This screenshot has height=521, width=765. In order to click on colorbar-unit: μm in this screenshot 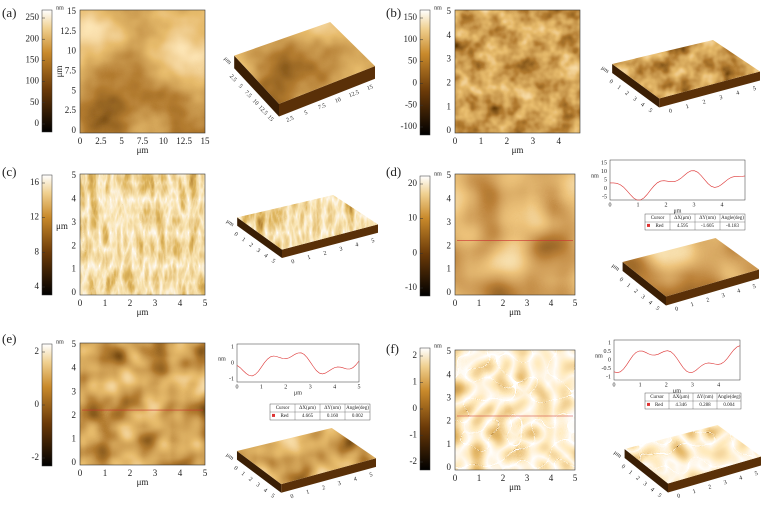, I will do `click(62, 226)`.